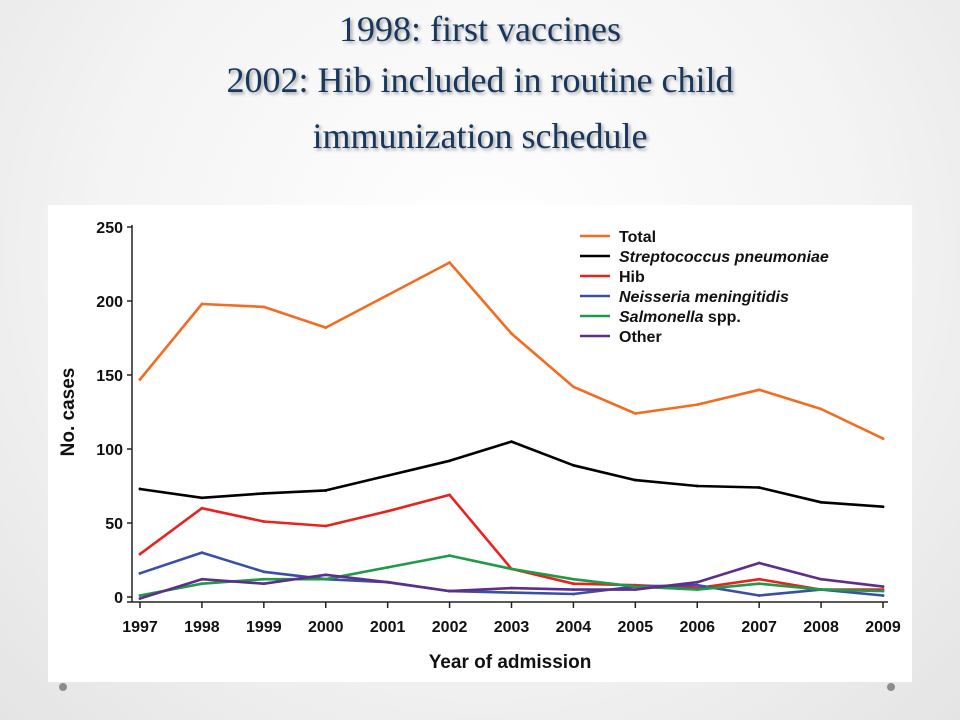 The width and height of the screenshot is (960, 720). Describe the element at coordinates (891, 687) in the screenshot. I see `slide-dot-right` at that location.